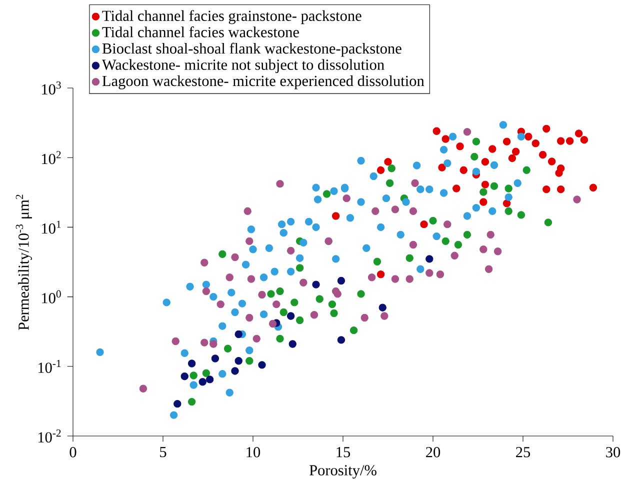 The width and height of the screenshot is (622, 490). What do you see at coordinates (49, 436) in the screenshot?
I see `y-tick-label: 10$^{-2}$` at bounding box center [49, 436].